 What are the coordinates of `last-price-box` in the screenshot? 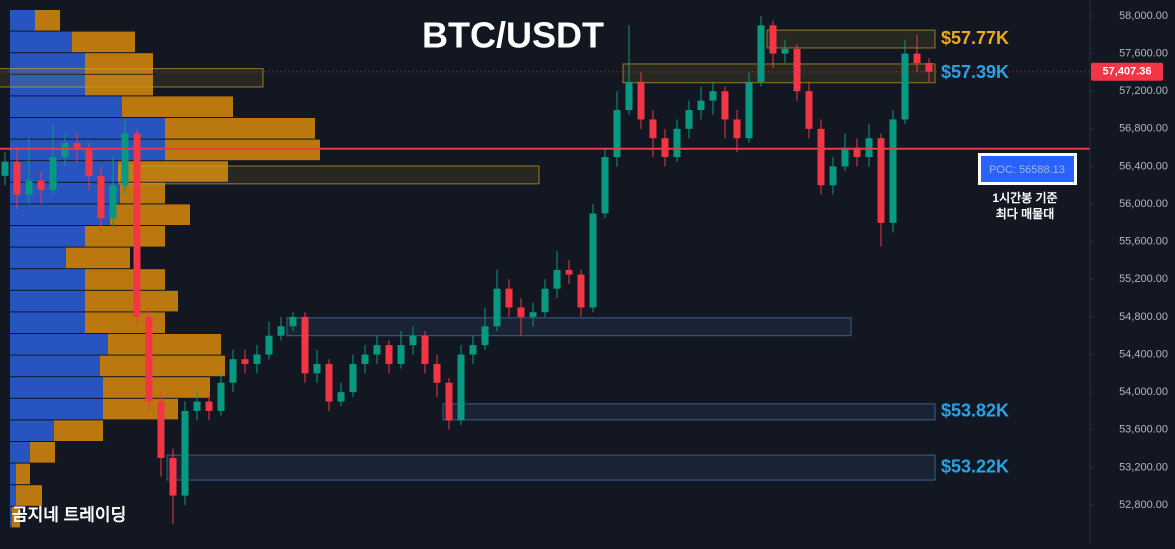 It's located at (1127, 71).